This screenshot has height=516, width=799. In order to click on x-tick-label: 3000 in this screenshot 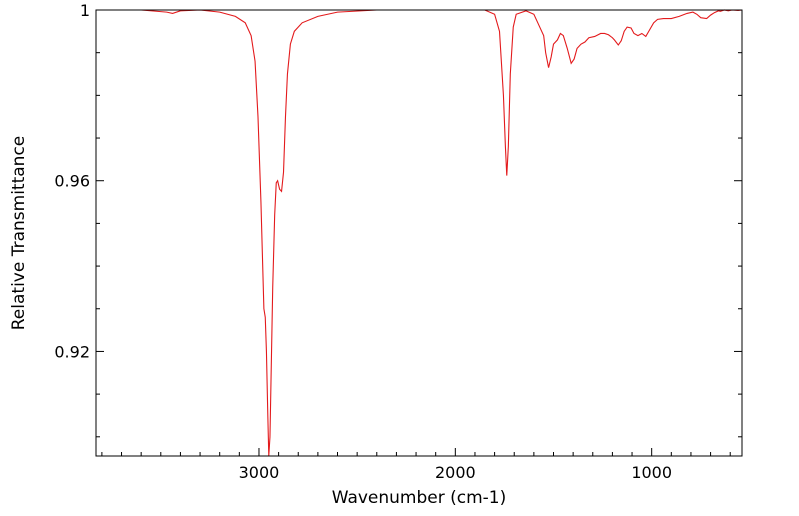, I will do `click(259, 472)`.